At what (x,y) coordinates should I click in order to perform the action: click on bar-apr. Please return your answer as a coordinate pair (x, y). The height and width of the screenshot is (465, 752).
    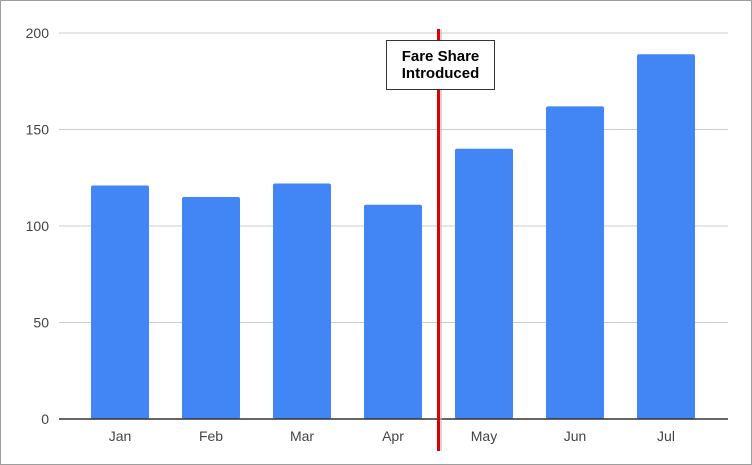
    Looking at the image, I should click on (393, 311).